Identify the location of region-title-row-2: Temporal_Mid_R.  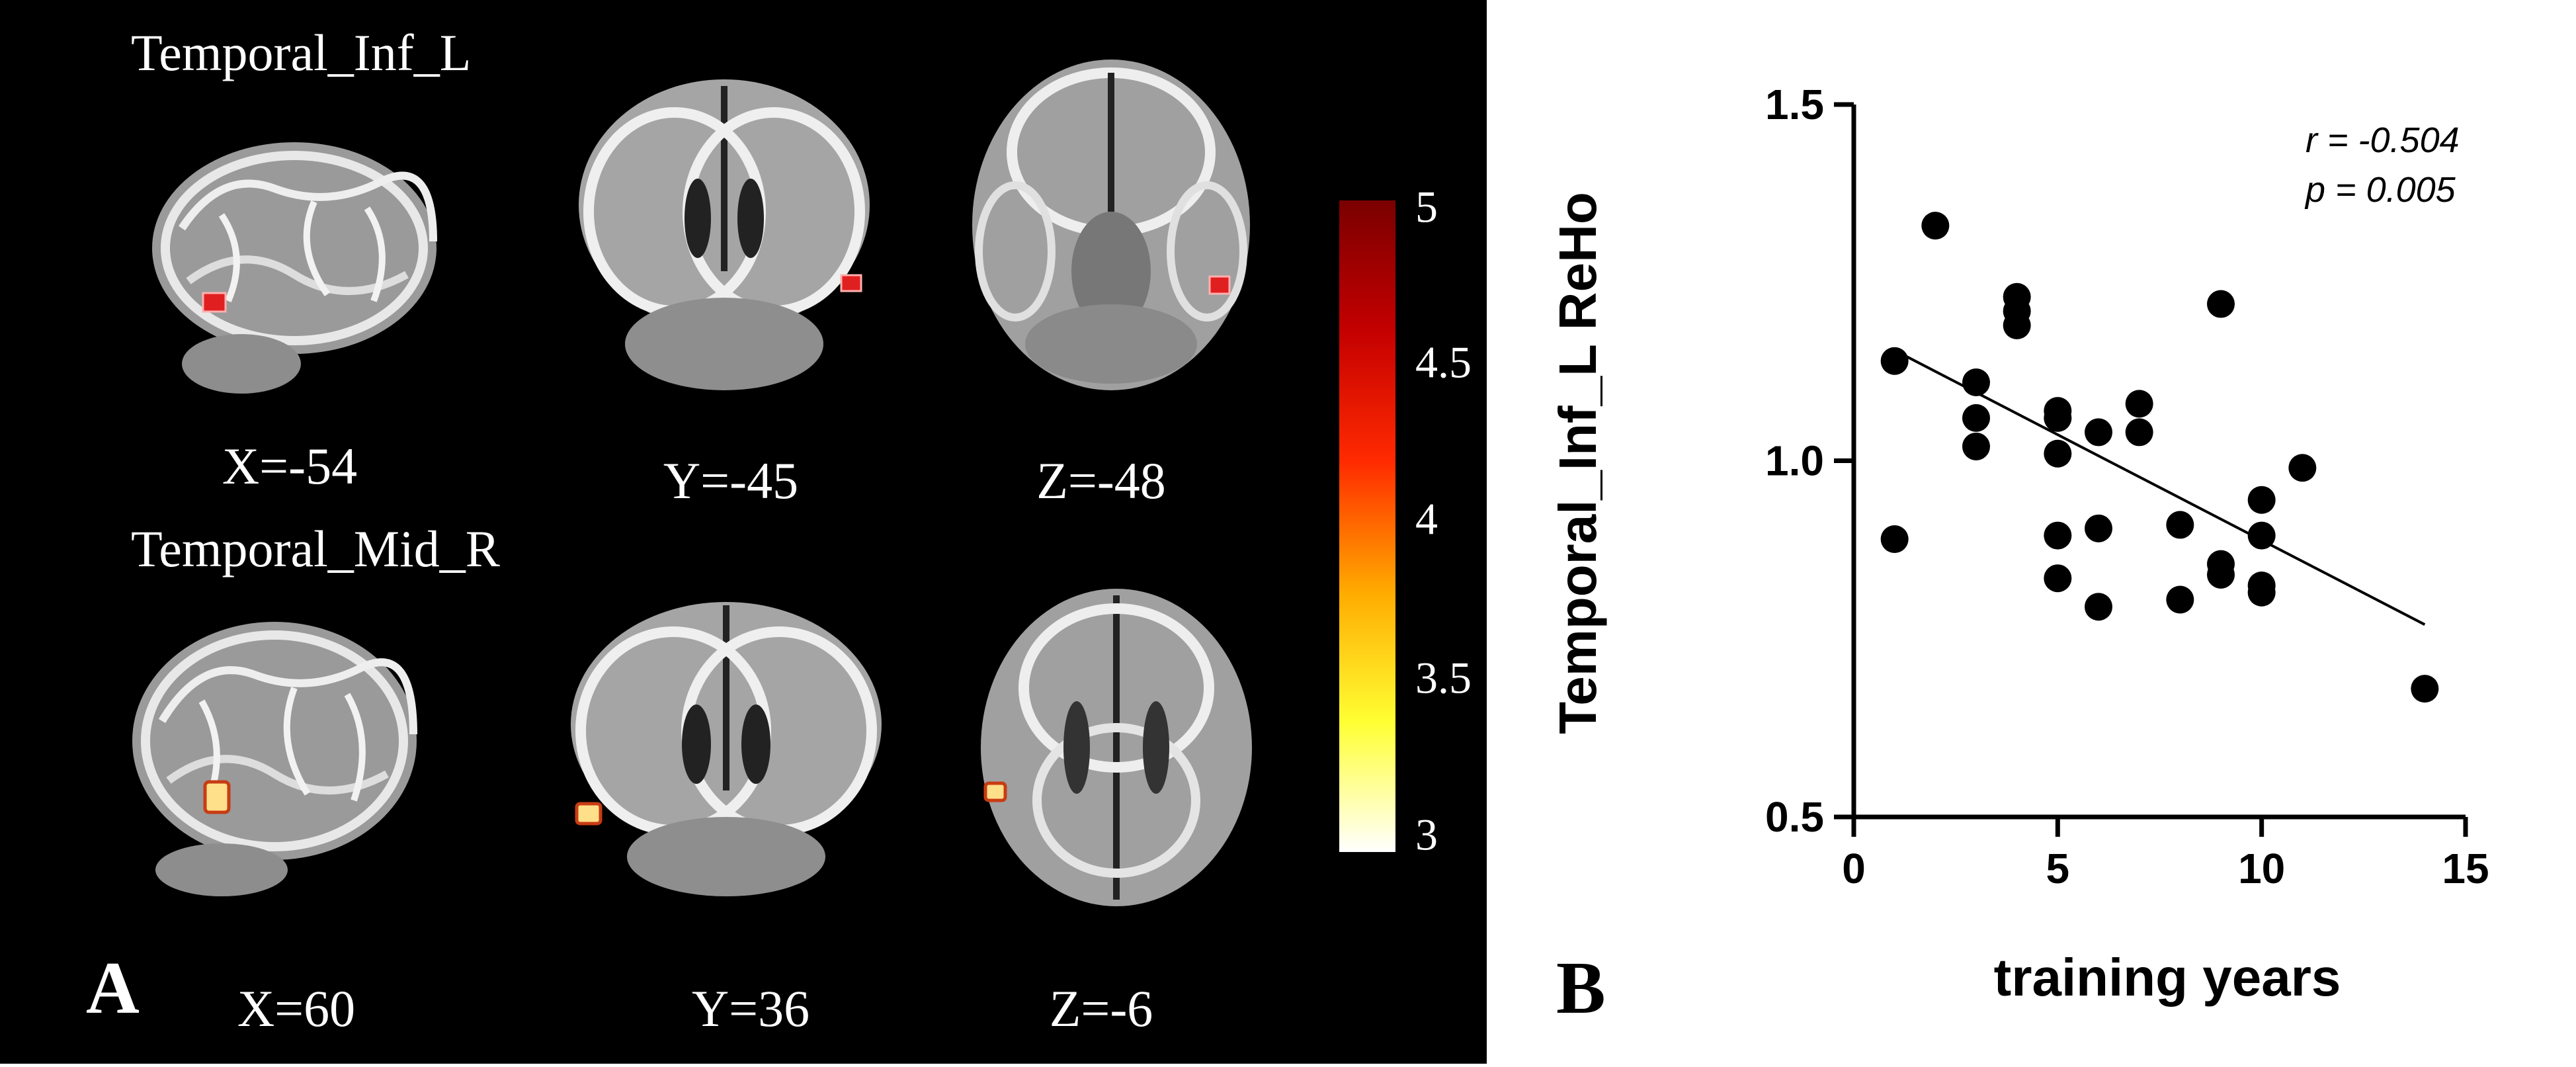
(315, 548).